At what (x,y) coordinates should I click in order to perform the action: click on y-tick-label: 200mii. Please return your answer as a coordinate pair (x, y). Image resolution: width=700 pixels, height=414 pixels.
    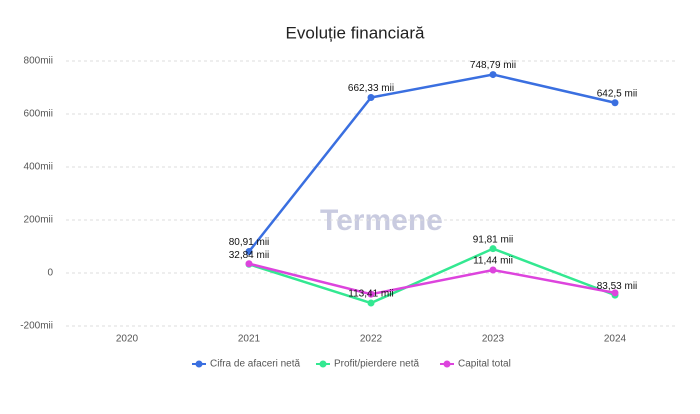
    Looking at the image, I should click on (38, 220).